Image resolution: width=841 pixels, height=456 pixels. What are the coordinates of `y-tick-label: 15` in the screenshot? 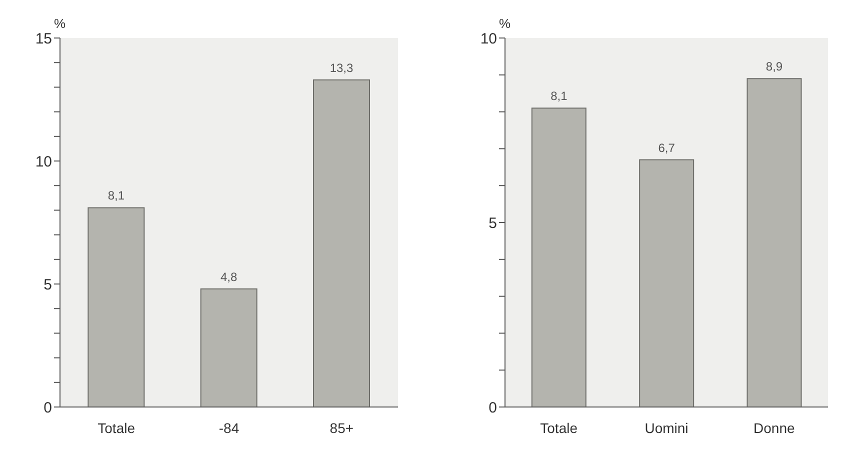 It's located at (43, 39).